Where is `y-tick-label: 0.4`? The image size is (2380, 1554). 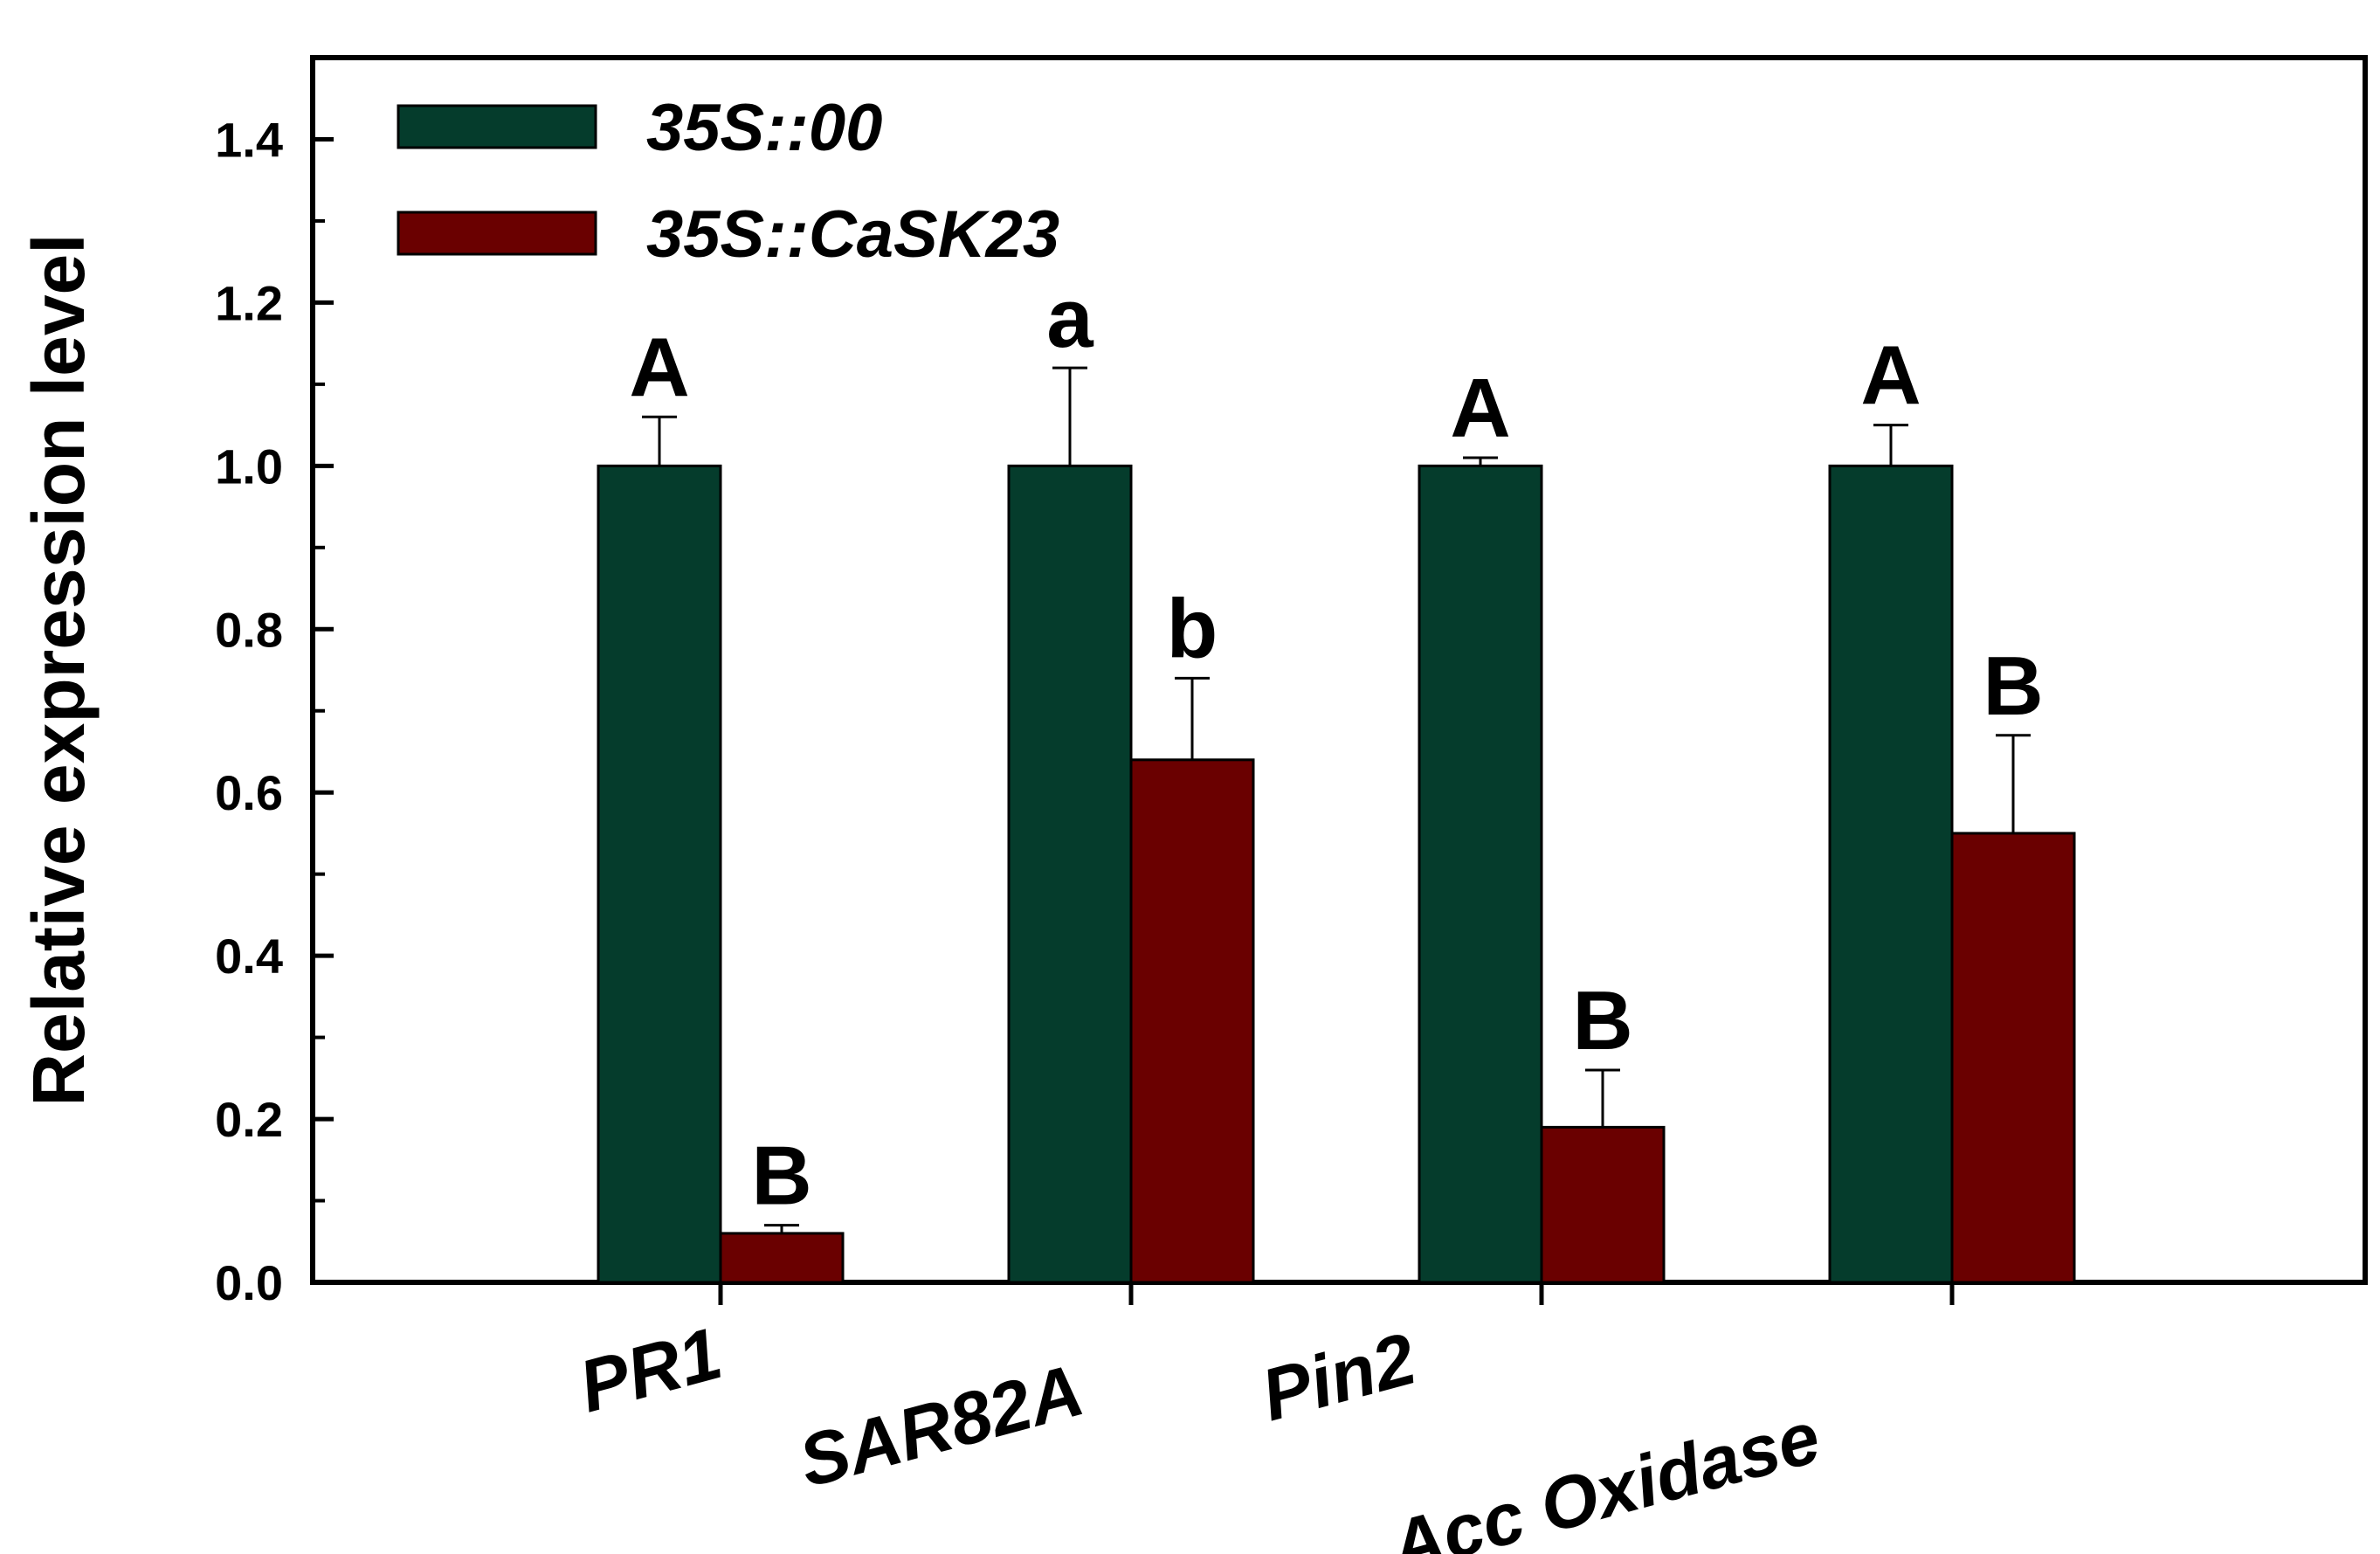 y-tick-label: 0.4 is located at coordinates (249, 957).